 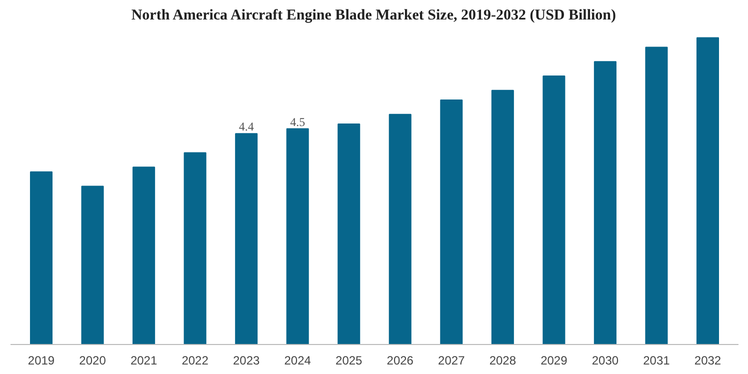 I want to click on chart-title: North America Aircraft Engine Blade Market Size, 2019-2032 (USD Billion), so click(x=373, y=16).